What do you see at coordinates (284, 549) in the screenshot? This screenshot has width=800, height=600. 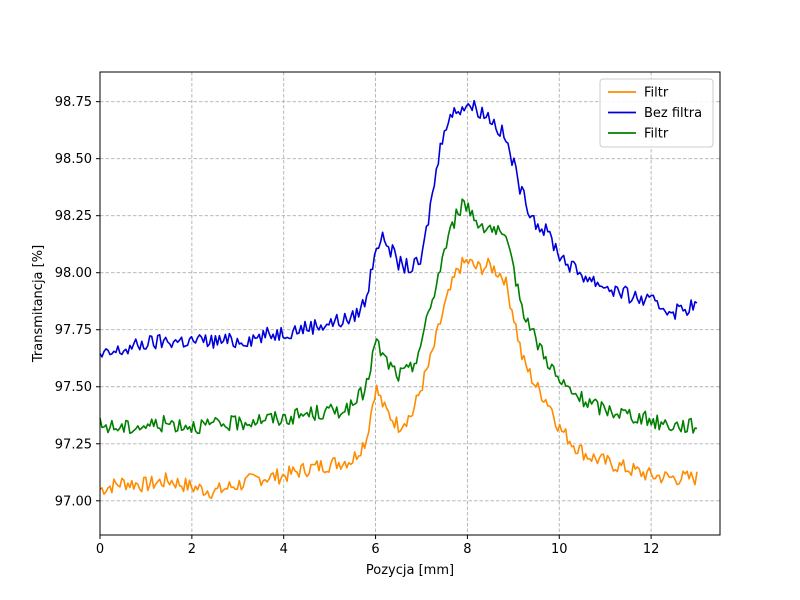 I see `x-tick-label: 4` at bounding box center [284, 549].